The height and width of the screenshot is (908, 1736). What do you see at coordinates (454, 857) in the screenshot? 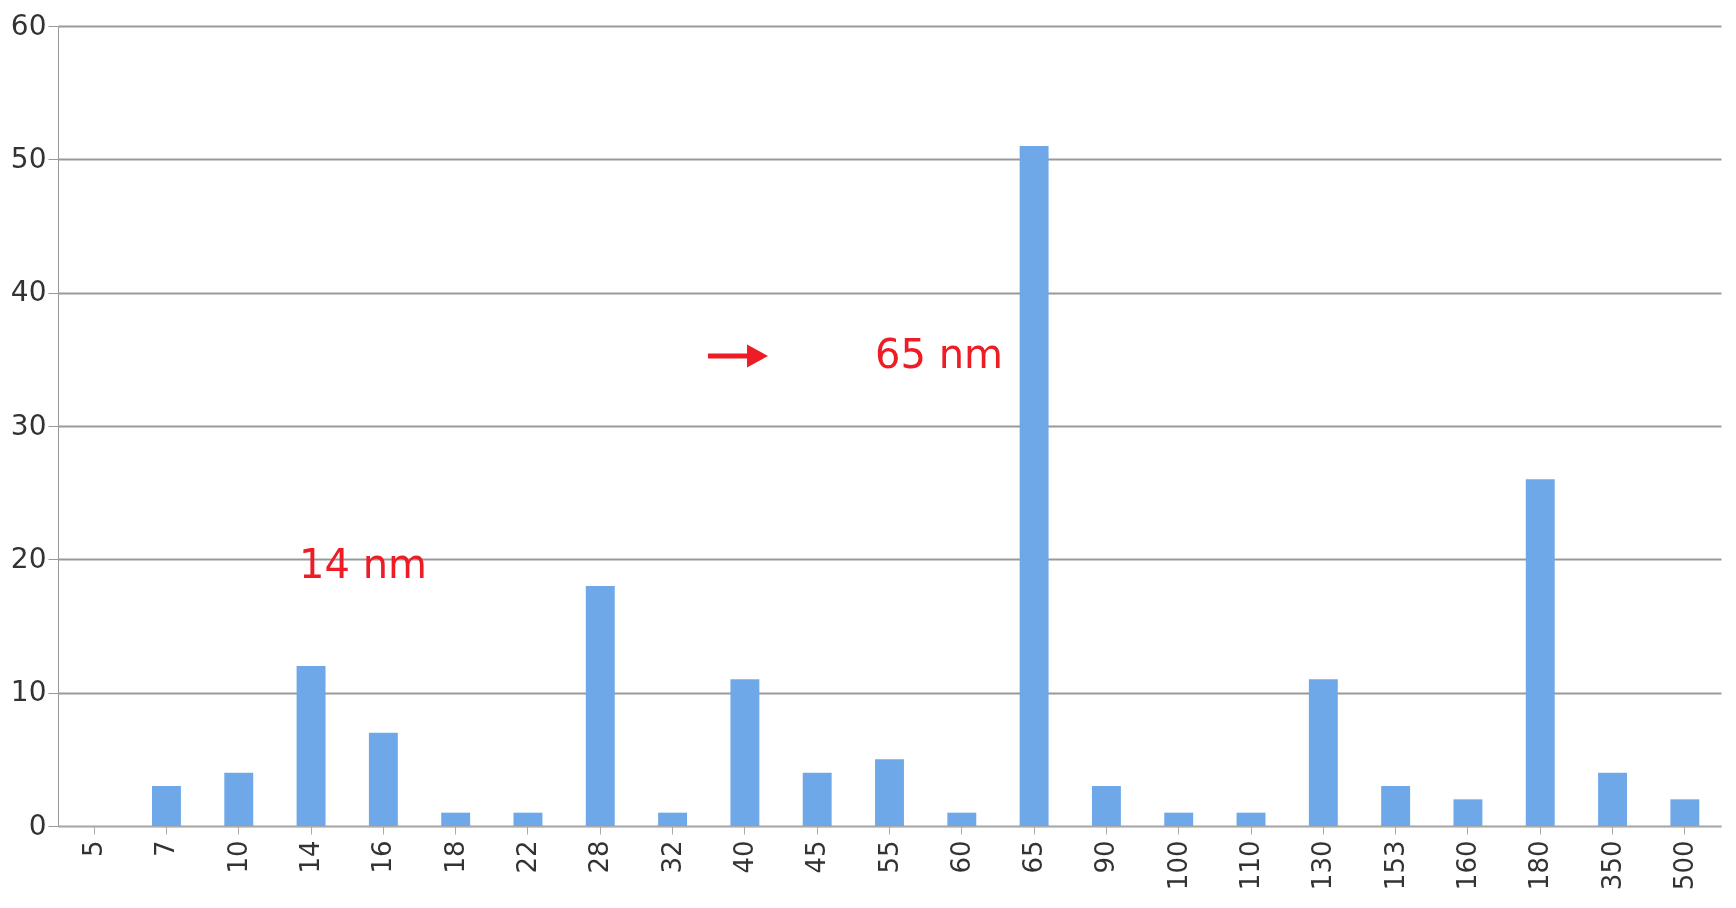
I see `x-tick-label: 18` at bounding box center [454, 857].